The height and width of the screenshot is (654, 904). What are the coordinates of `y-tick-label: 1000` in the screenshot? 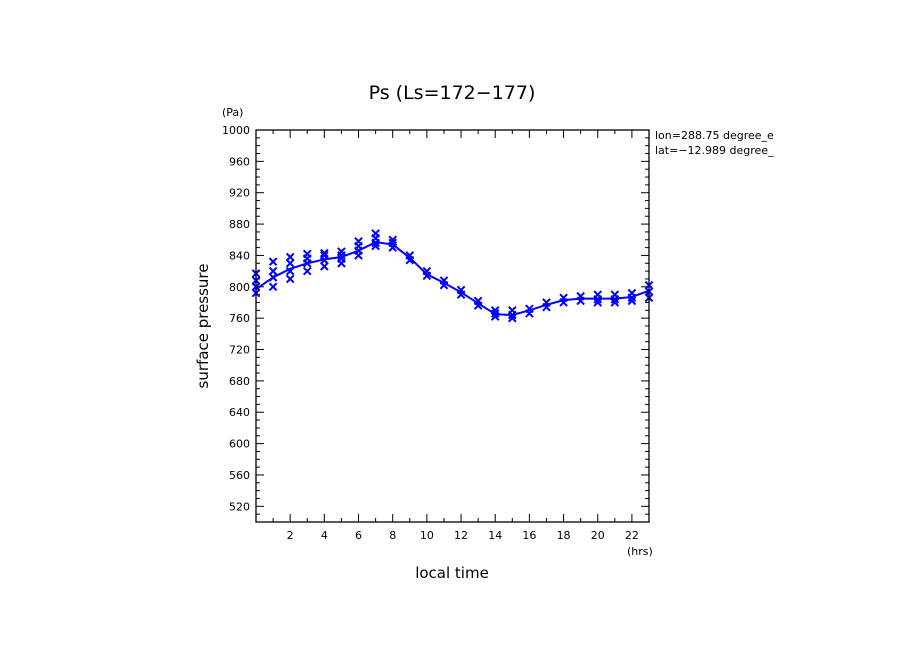 It's located at (236, 130).